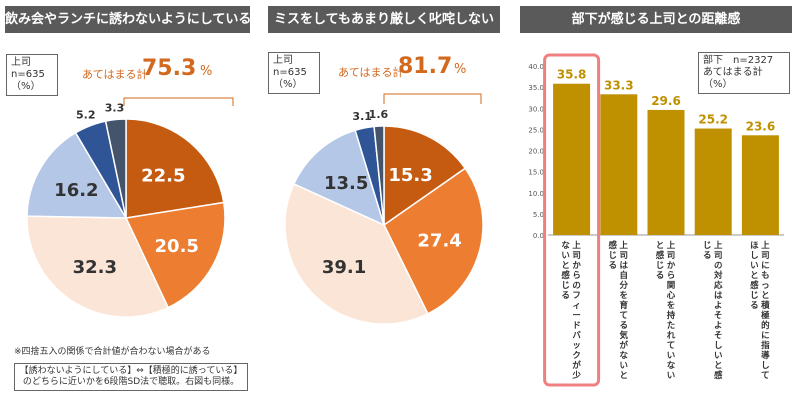  What do you see at coordinates (112, 352) in the screenshot?
I see `rounding-note: ※四捨五入の関係で合計値が合わない場合がある` at bounding box center [112, 352].